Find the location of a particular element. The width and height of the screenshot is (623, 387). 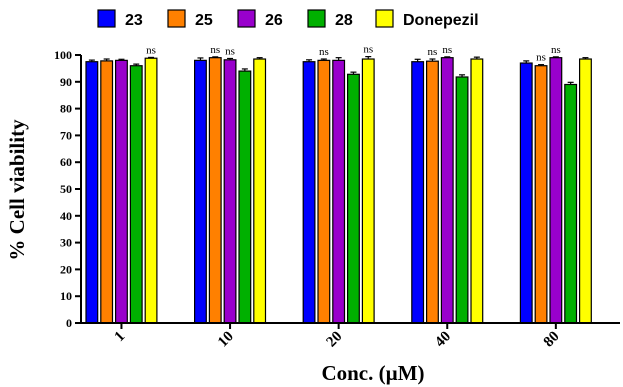

y-axis-label: % Cell viability is located at coordinates (17, 190).